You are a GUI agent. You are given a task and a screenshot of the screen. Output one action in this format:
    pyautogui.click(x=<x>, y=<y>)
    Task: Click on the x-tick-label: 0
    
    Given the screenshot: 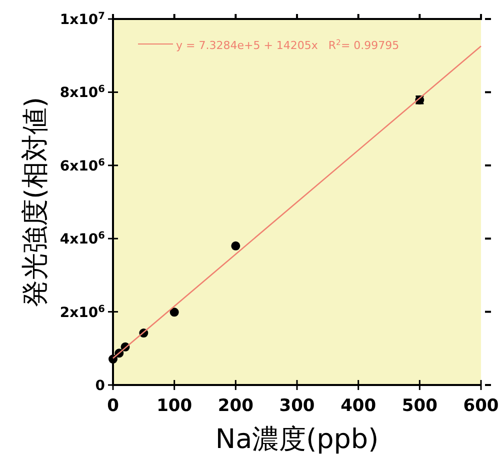 What is the action you would take?
    pyautogui.click(x=113, y=406)
    